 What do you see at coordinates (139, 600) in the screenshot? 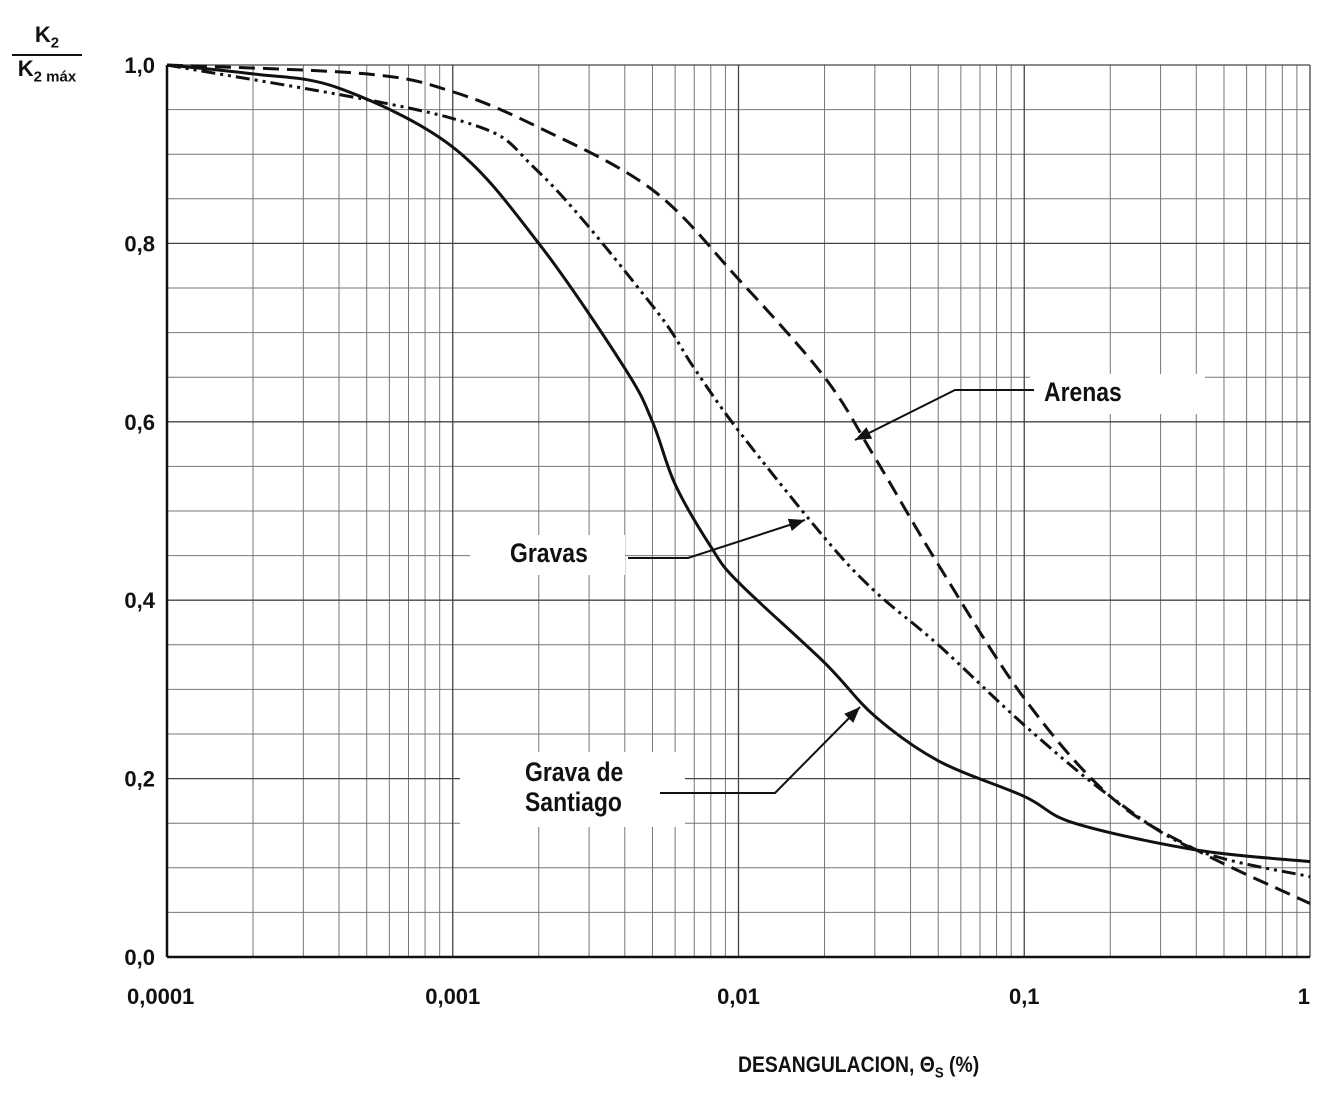
I see `y-tick-label: 0,4` at bounding box center [139, 600].